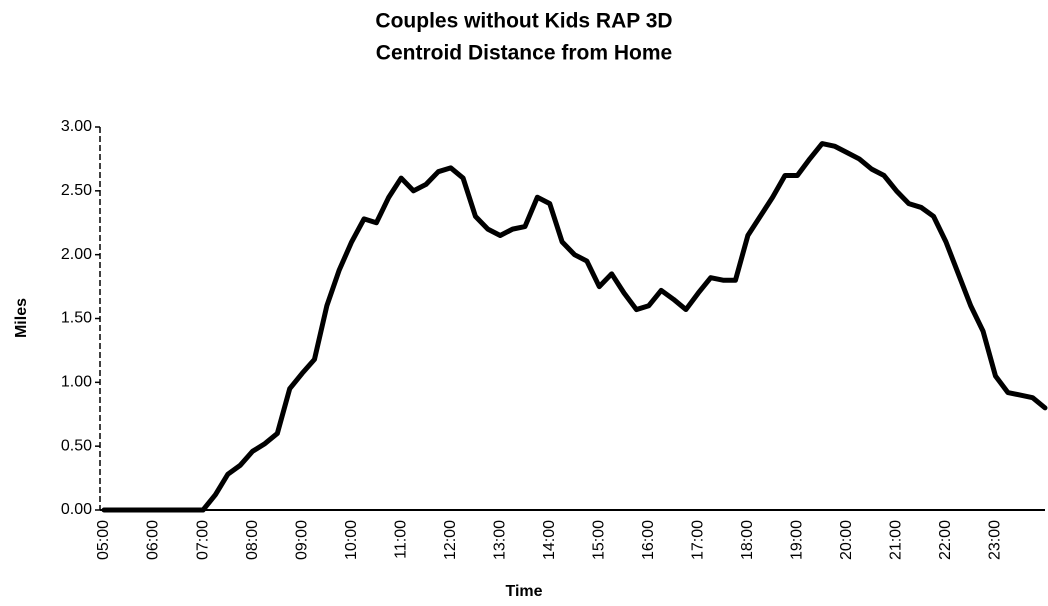 The image size is (1048, 606). I want to click on x-axis-label: Time, so click(523, 591).